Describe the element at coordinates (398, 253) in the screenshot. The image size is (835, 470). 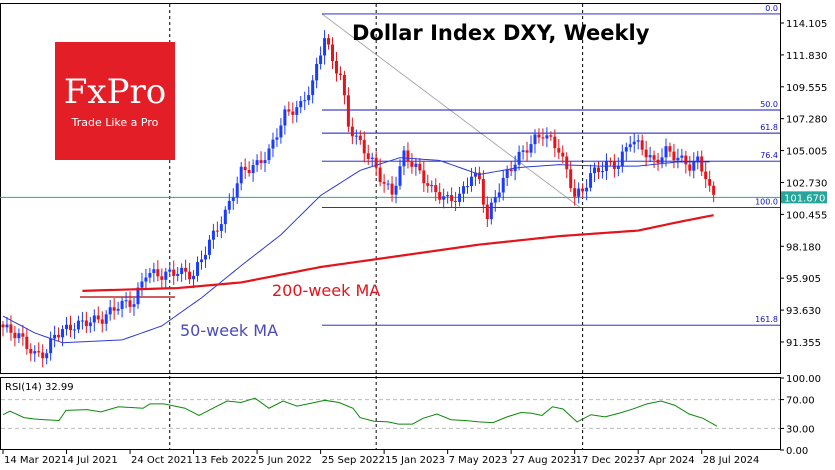
I see `ma-line-200-week-ma` at that location.